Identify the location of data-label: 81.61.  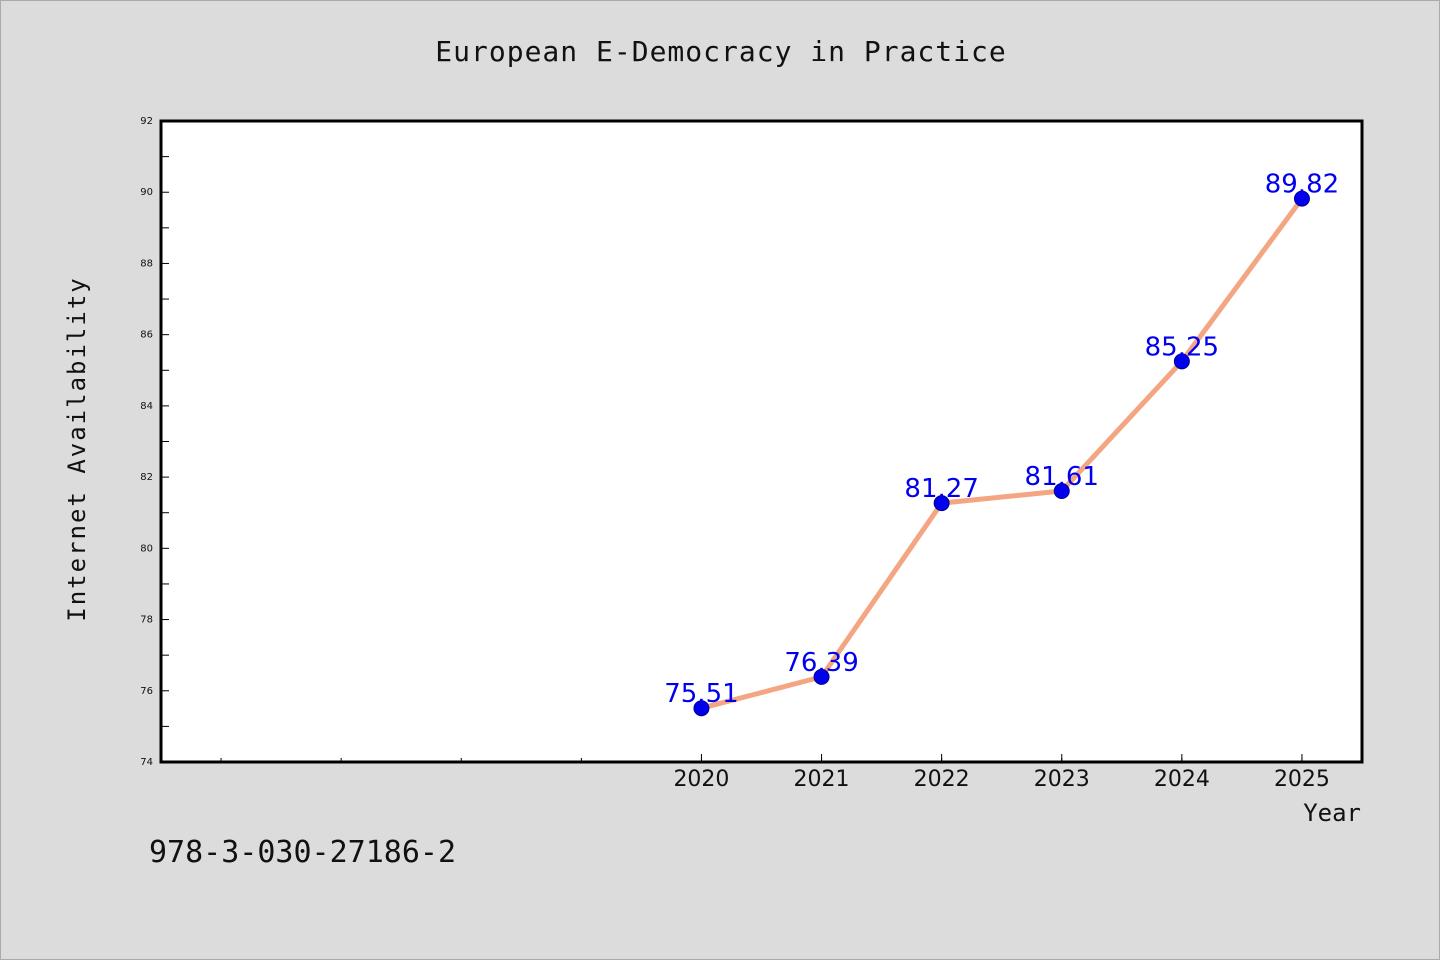
(1062, 477).